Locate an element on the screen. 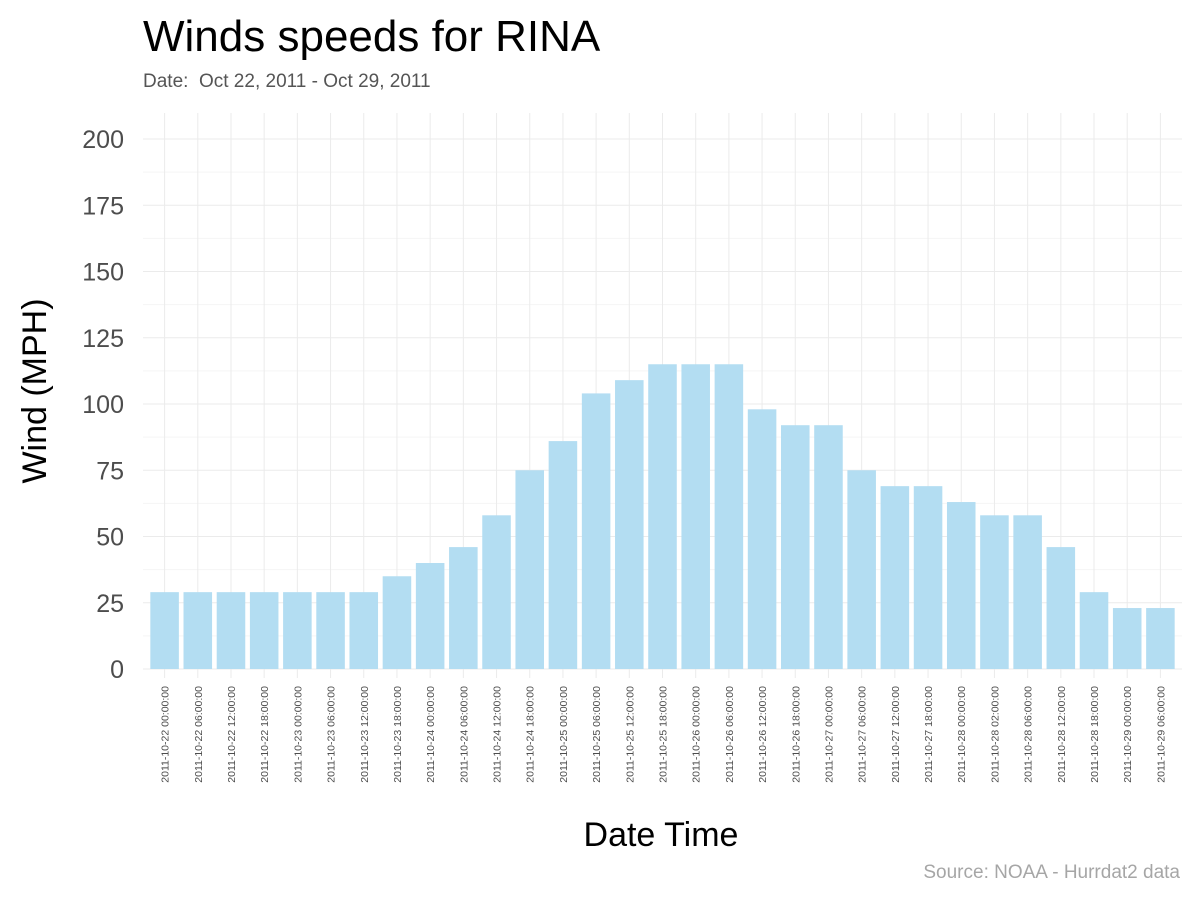  x-tick-label: 2011-10-23 00:00:00 is located at coordinates (298, 734).